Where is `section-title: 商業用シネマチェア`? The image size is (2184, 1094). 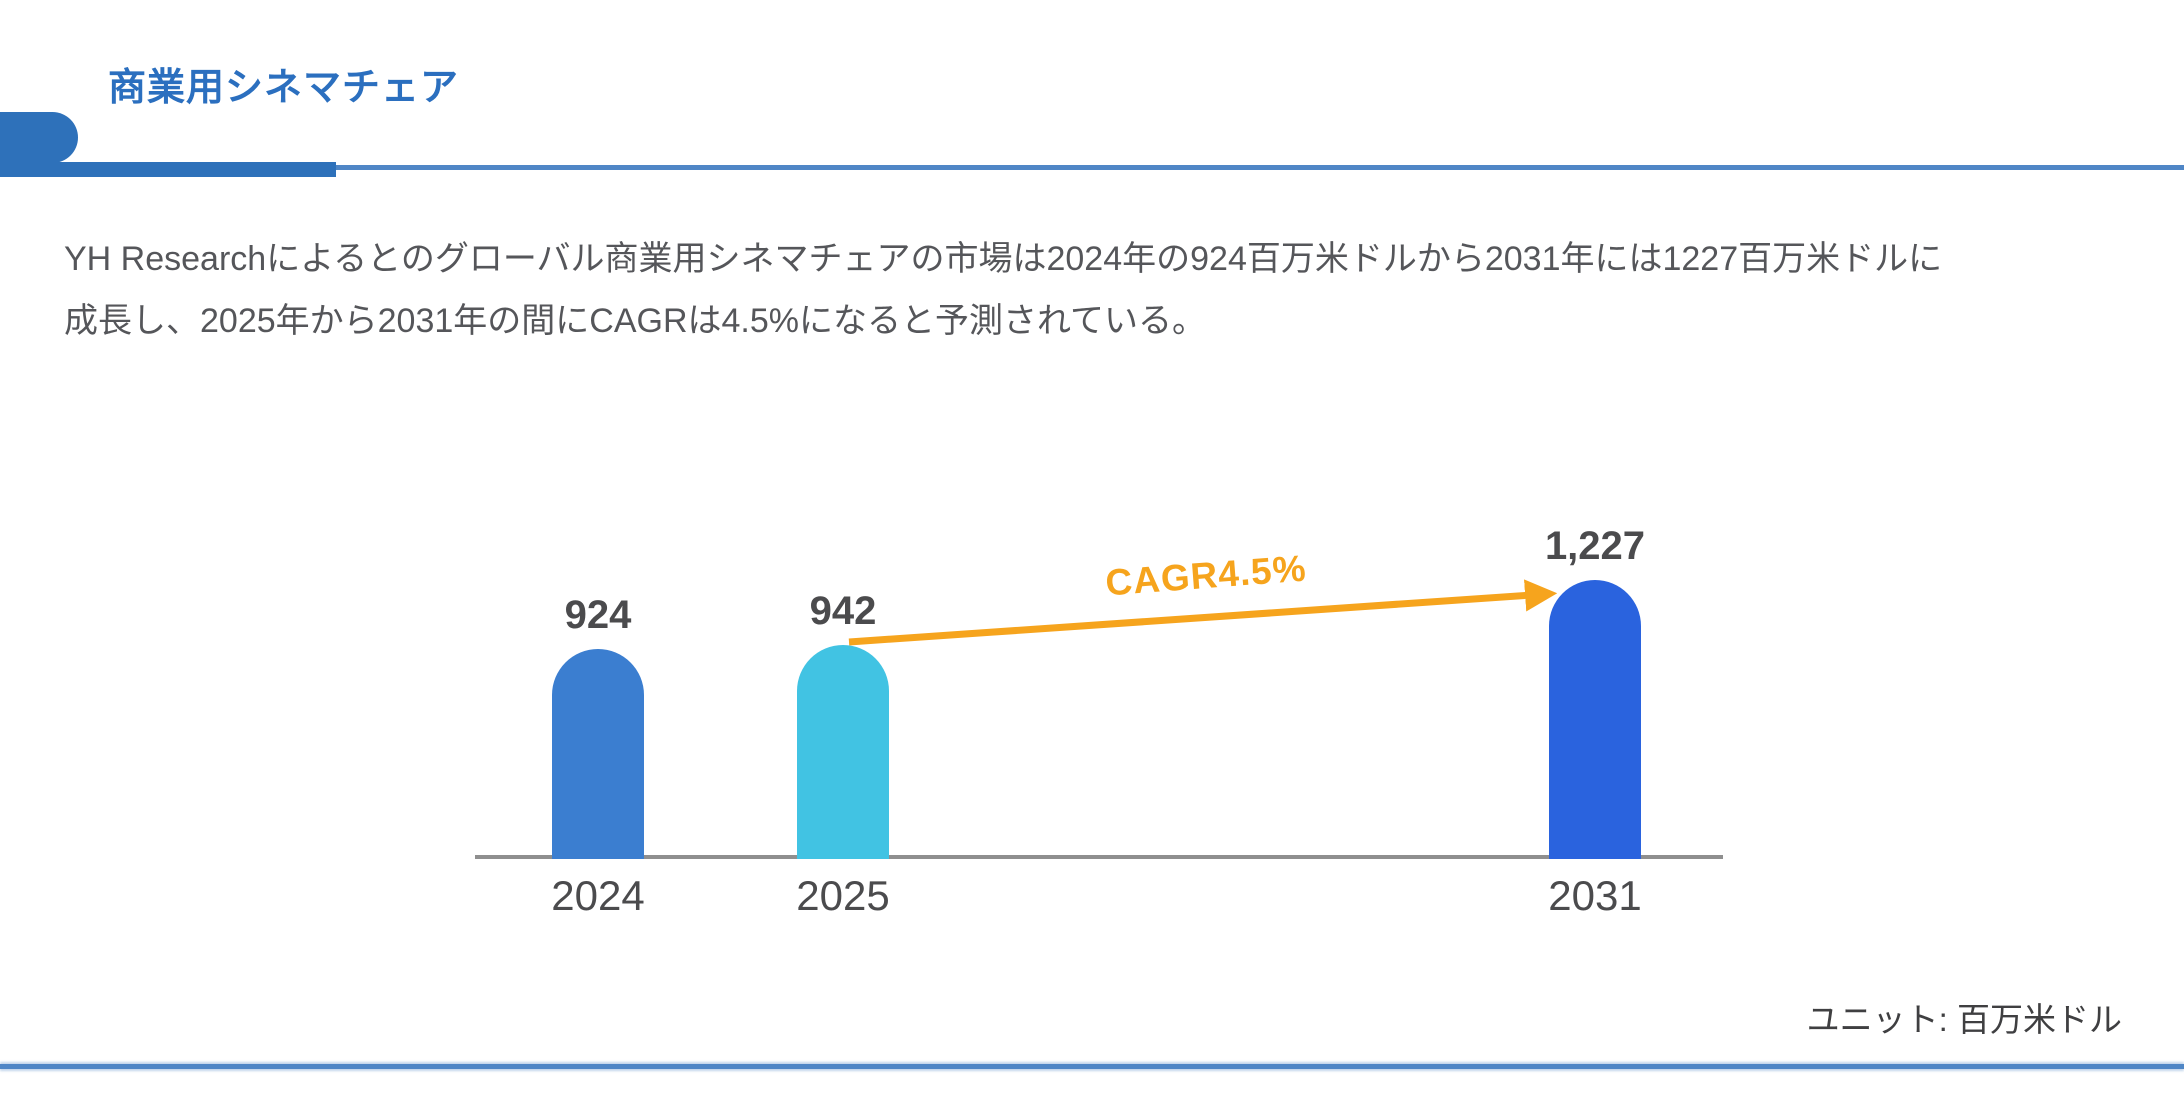 section-title: 商業用シネマチェア is located at coordinates (284, 88).